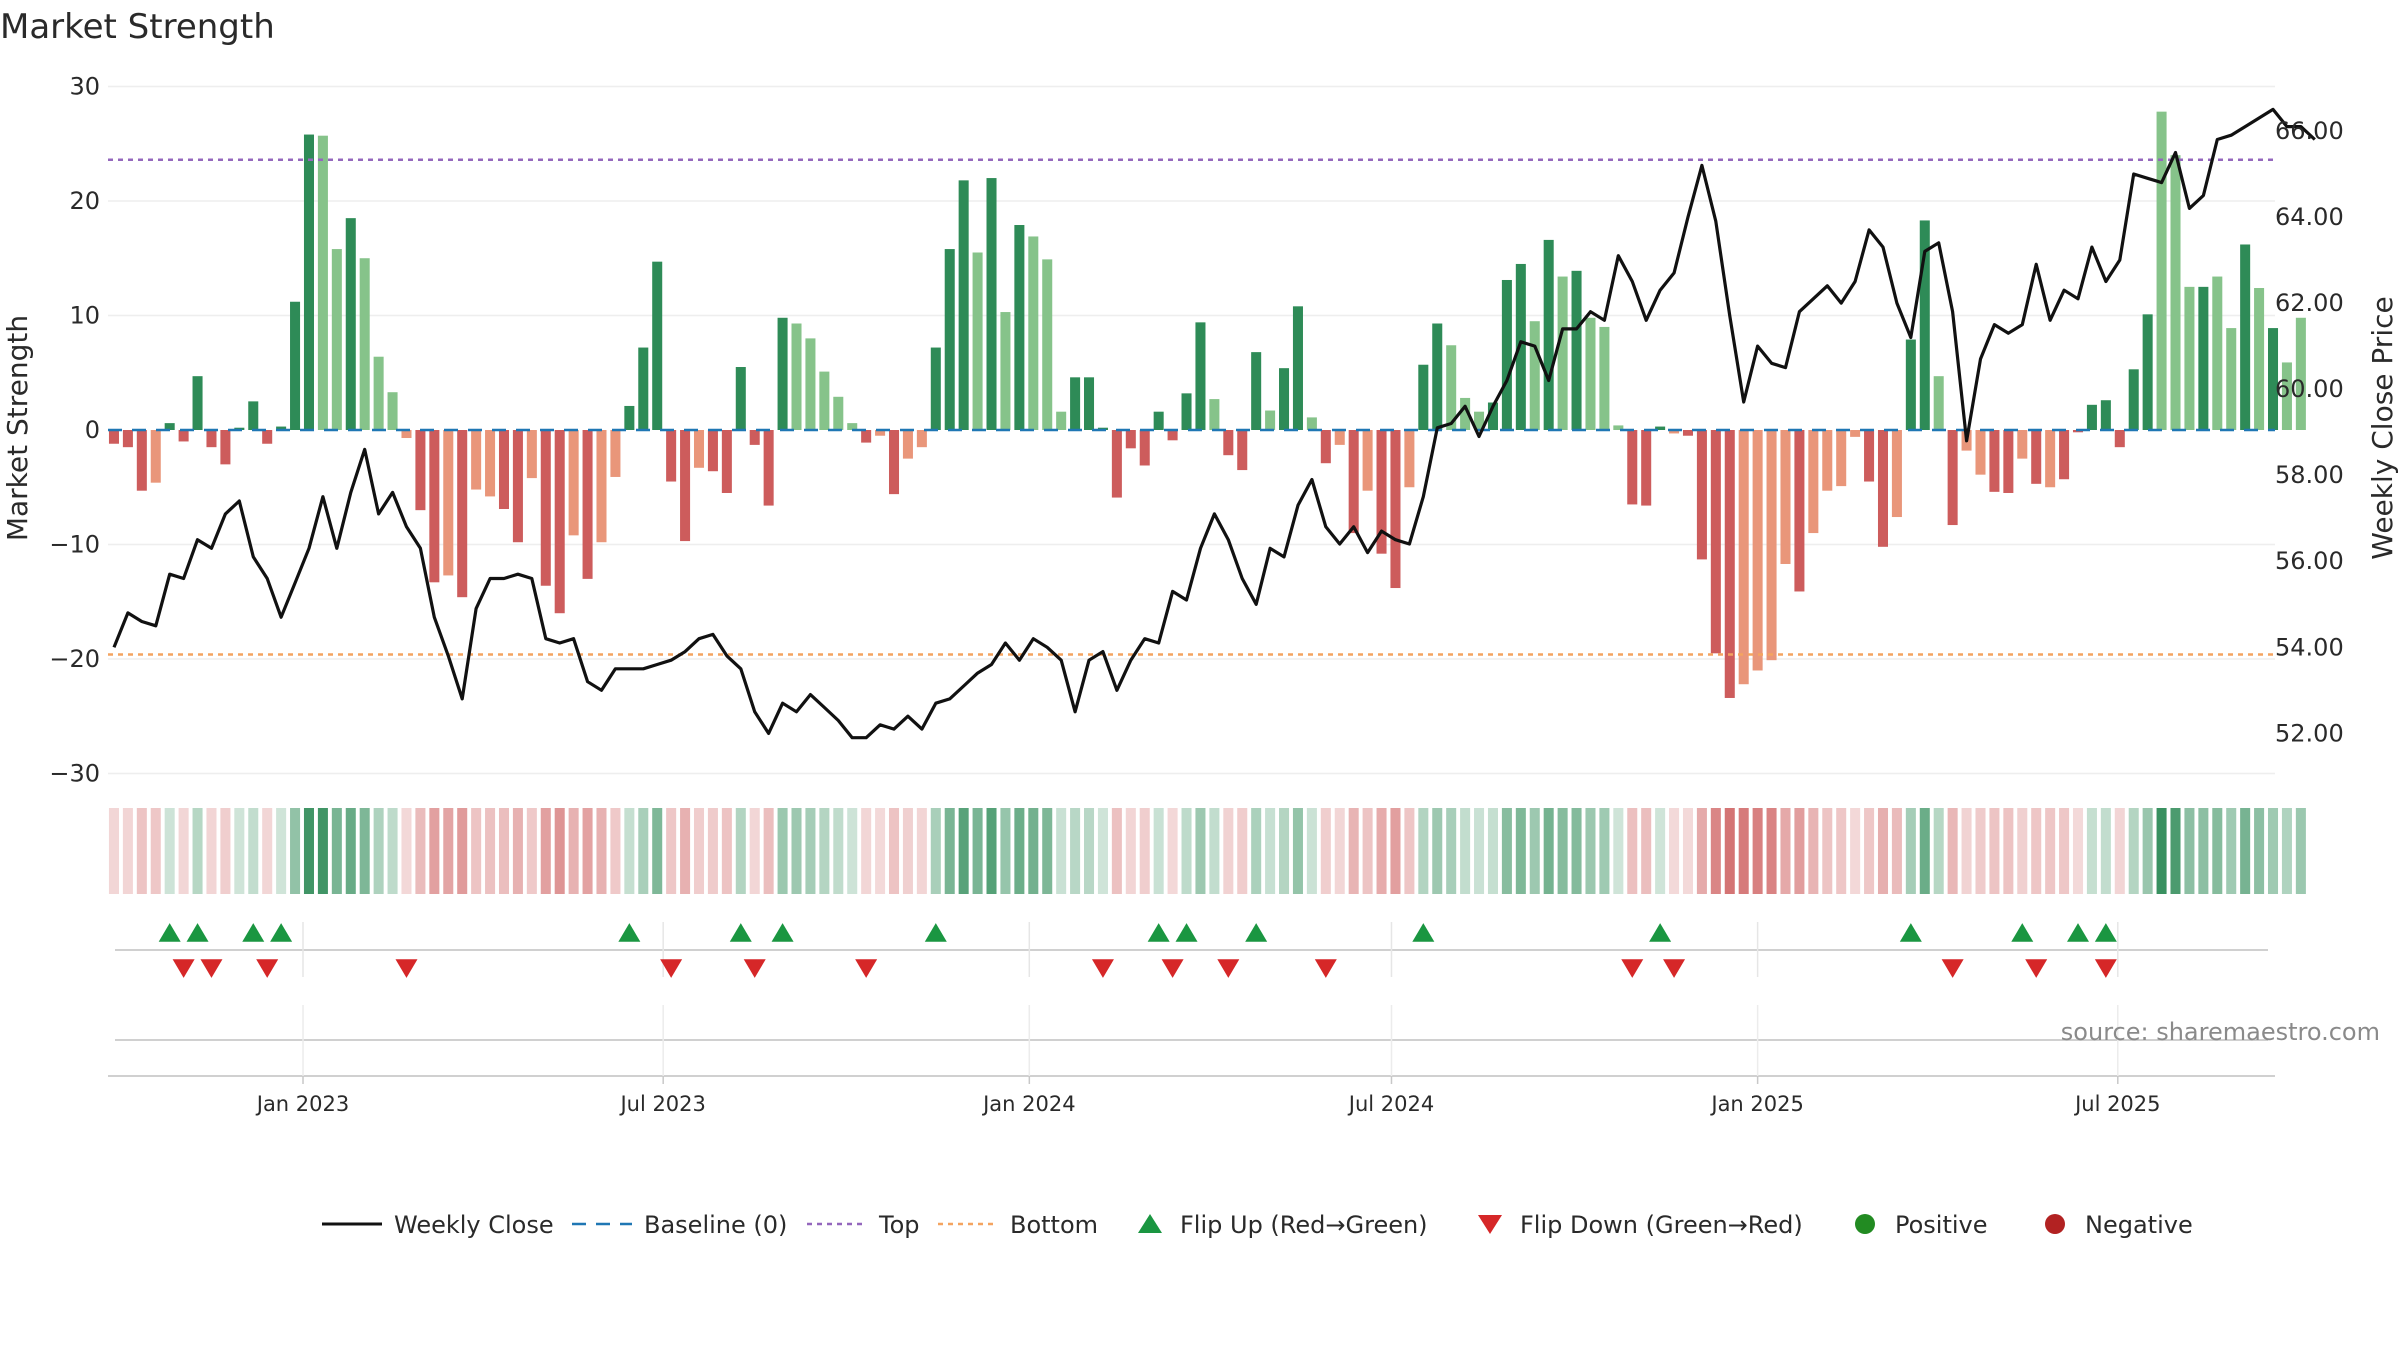 This screenshot has height=1350, width=2400. Describe the element at coordinates (1283, 1225) in the screenshot. I see `legend-item: Flip Up (Red→Green)` at that location.